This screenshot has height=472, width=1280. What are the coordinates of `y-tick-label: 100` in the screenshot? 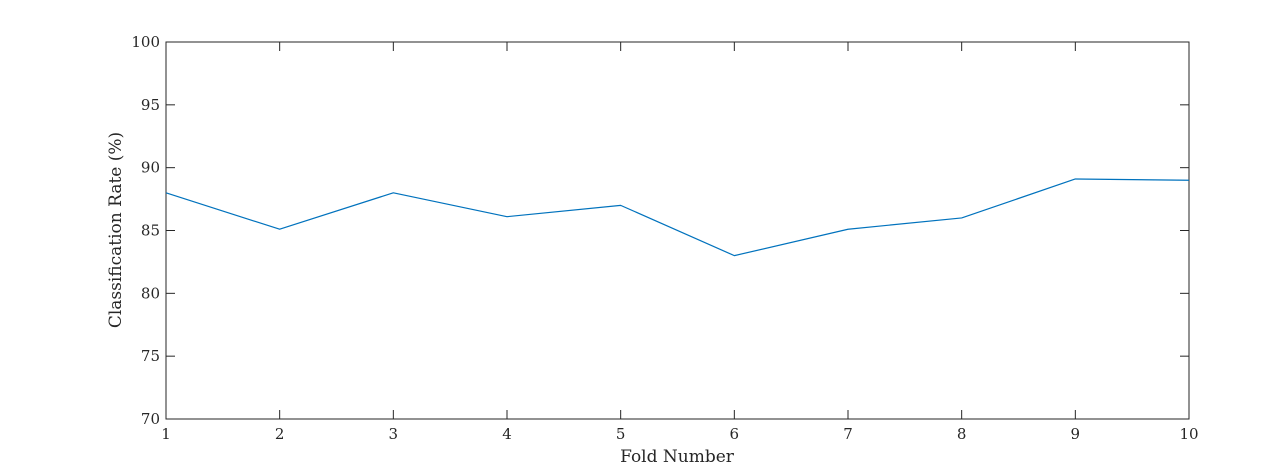 It's located at (145, 42).